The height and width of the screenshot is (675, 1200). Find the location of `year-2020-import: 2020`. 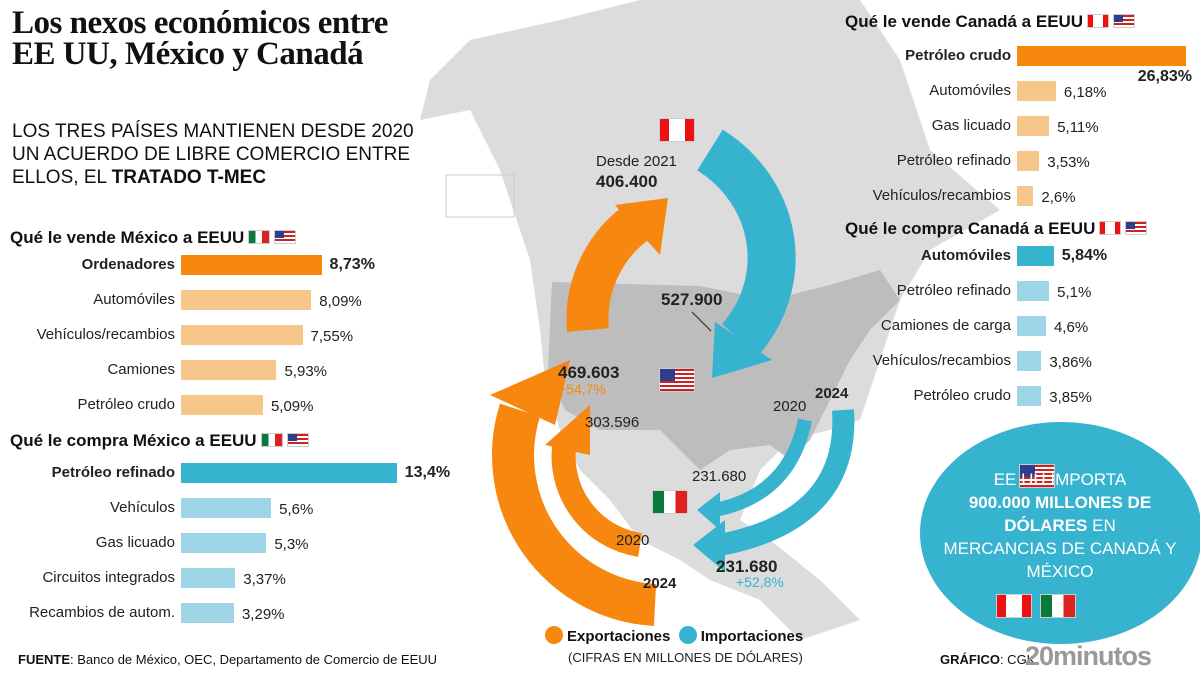

year-2020-import: 2020 is located at coordinates (790, 406).